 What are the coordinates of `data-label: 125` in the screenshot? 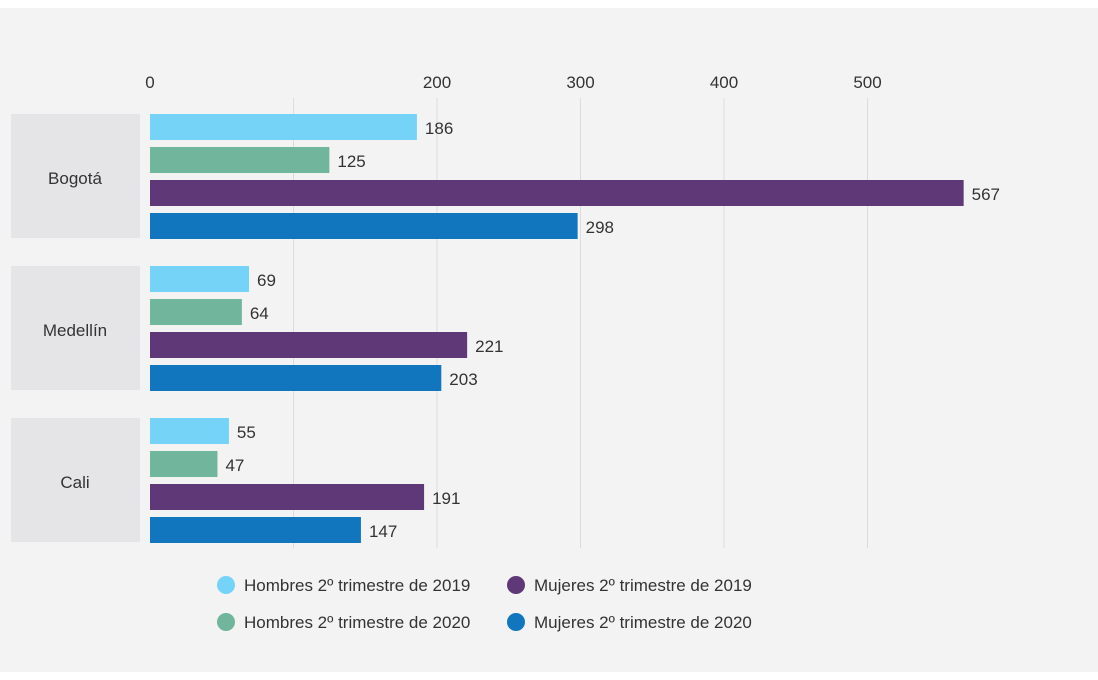 It's located at (351, 161).